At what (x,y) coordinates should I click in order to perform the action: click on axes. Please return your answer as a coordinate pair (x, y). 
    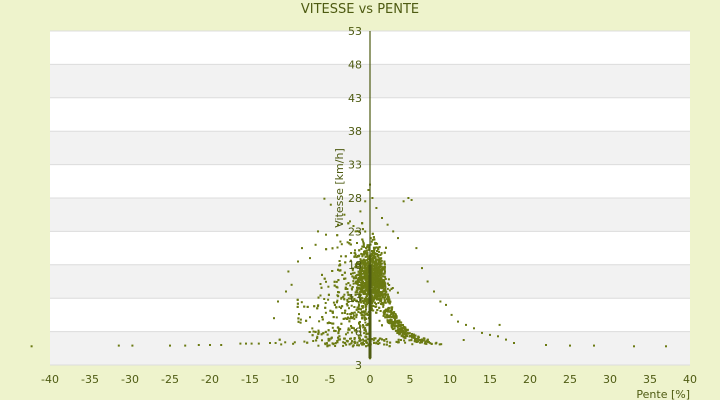
    Looking at the image, I should click on (370, 195).